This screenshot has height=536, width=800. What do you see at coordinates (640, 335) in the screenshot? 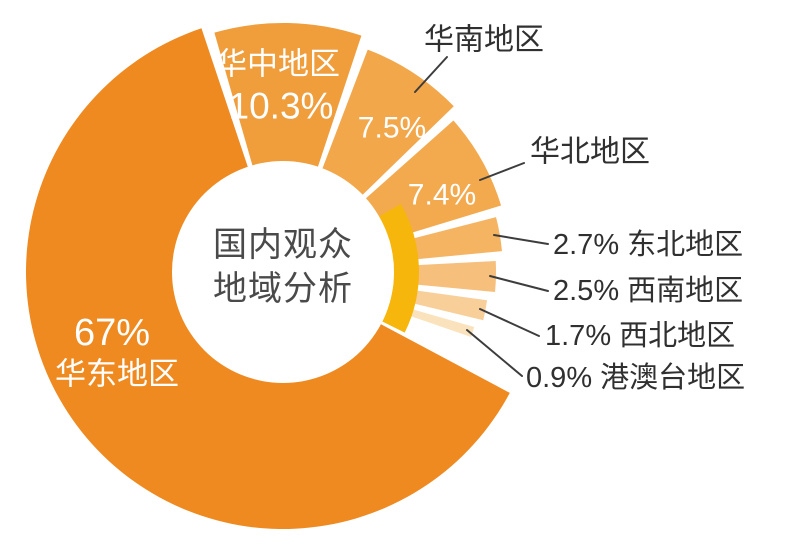
I see `outside-label: 1.7% 西北地区` at bounding box center [640, 335].